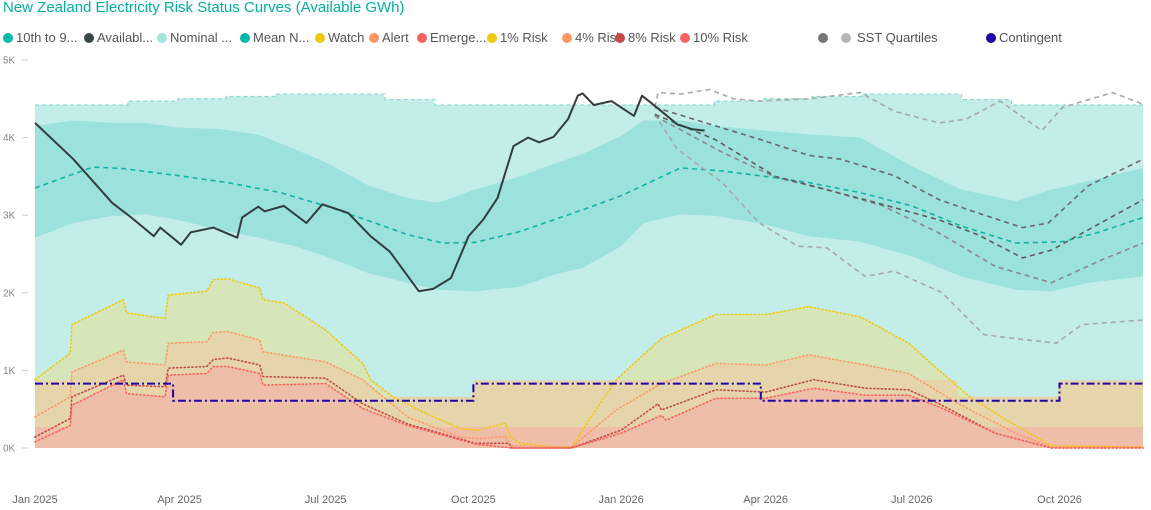  Describe the element at coordinates (9, 138) in the screenshot. I see `y-tick-label: 4K` at that location.